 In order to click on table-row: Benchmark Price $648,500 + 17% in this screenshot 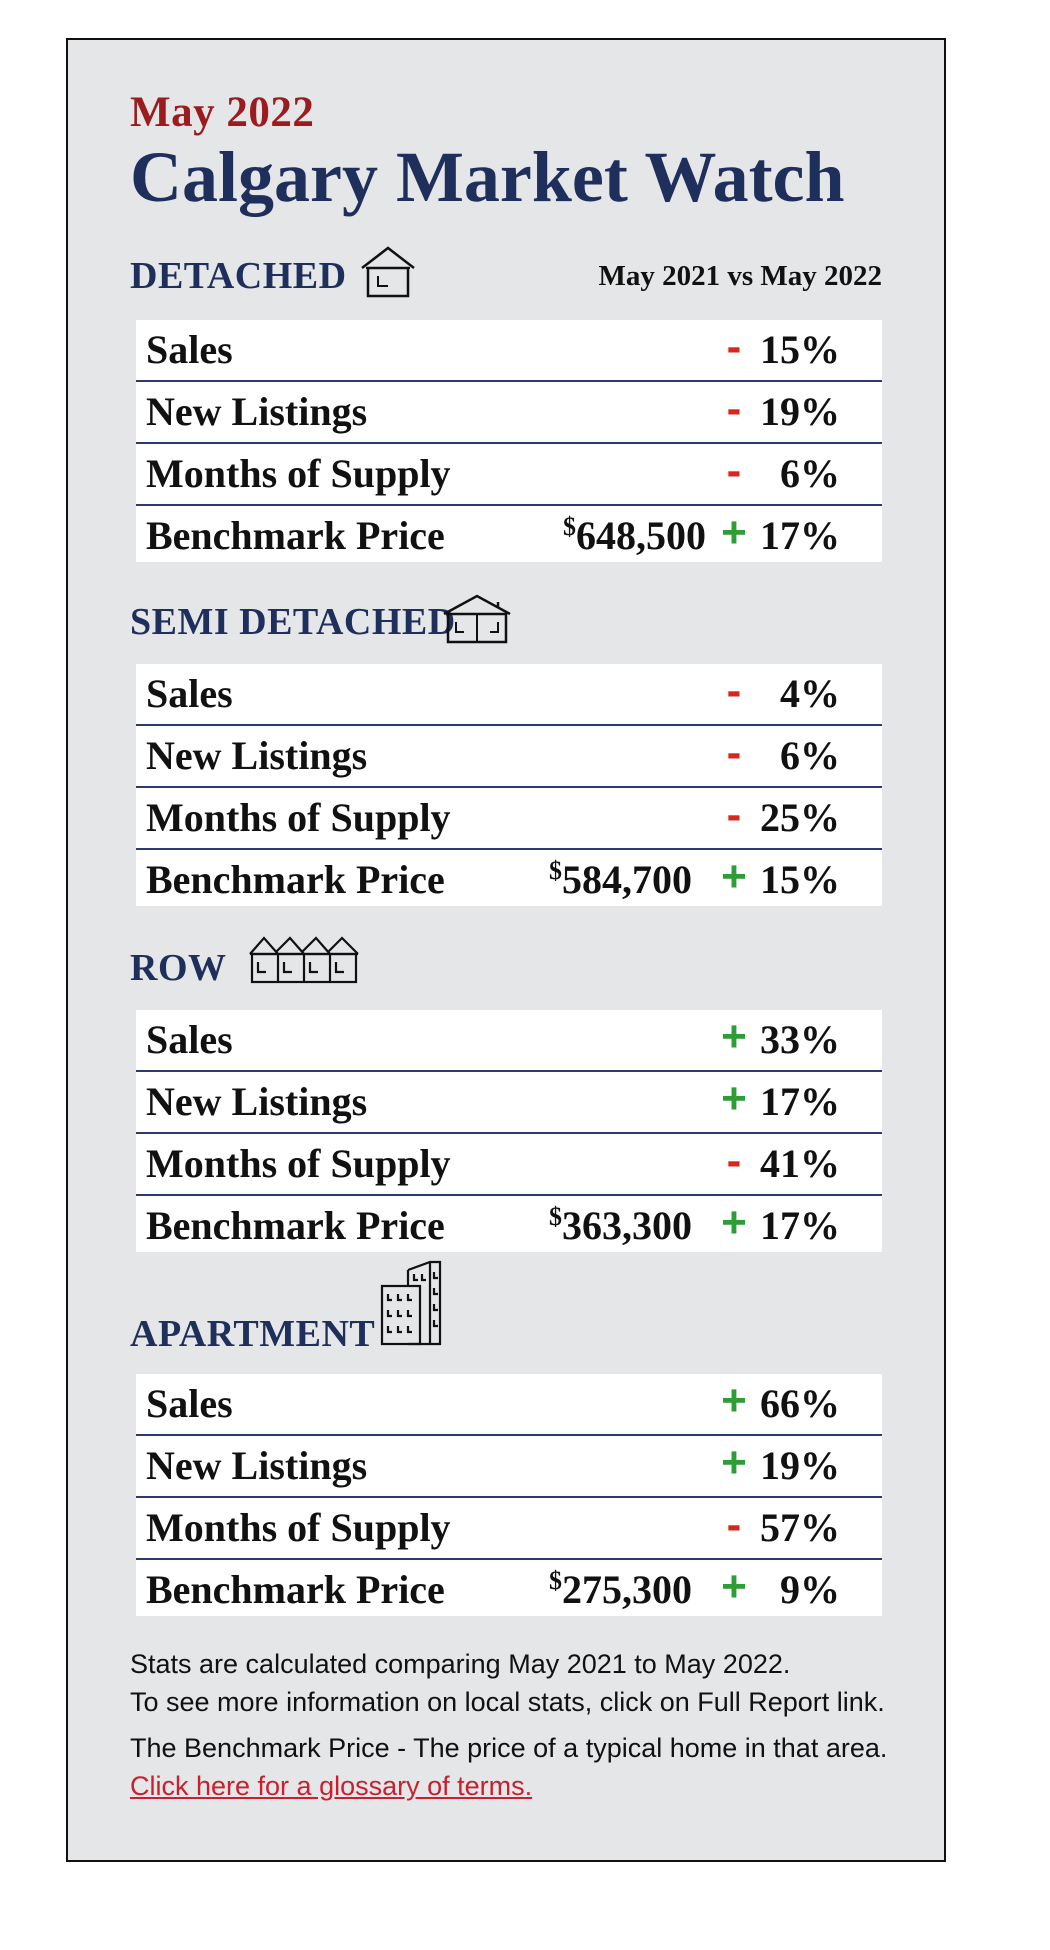, I will do `click(509, 534)`.